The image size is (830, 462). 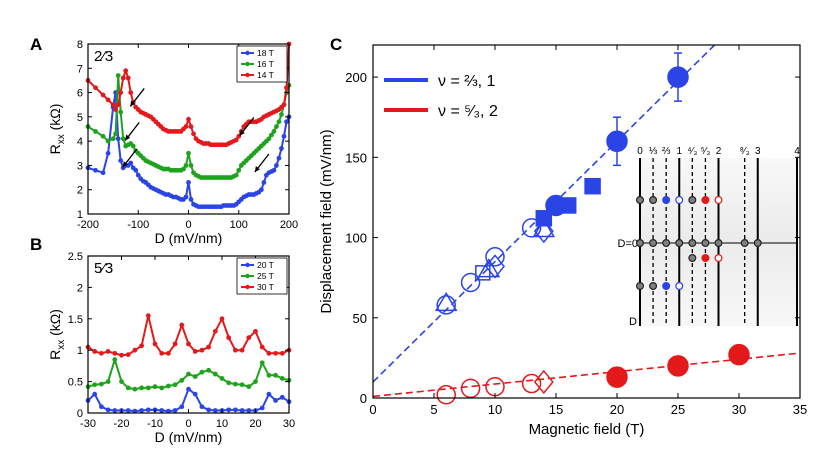 What do you see at coordinates (628, 244) in the screenshot?
I see `inset-d0-label: D=0` at bounding box center [628, 244].